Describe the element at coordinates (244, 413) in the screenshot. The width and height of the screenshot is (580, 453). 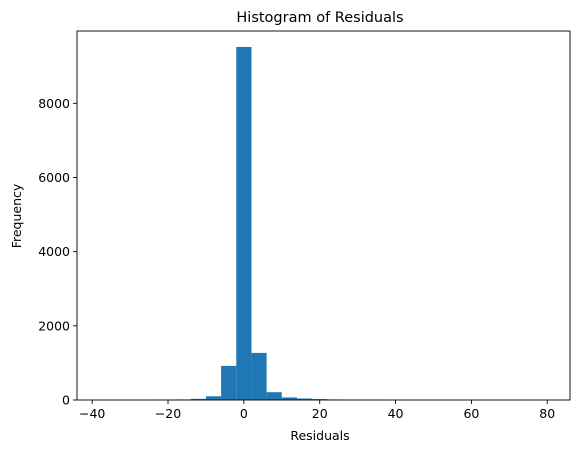
I see `x-tick-label: 0` at that location.